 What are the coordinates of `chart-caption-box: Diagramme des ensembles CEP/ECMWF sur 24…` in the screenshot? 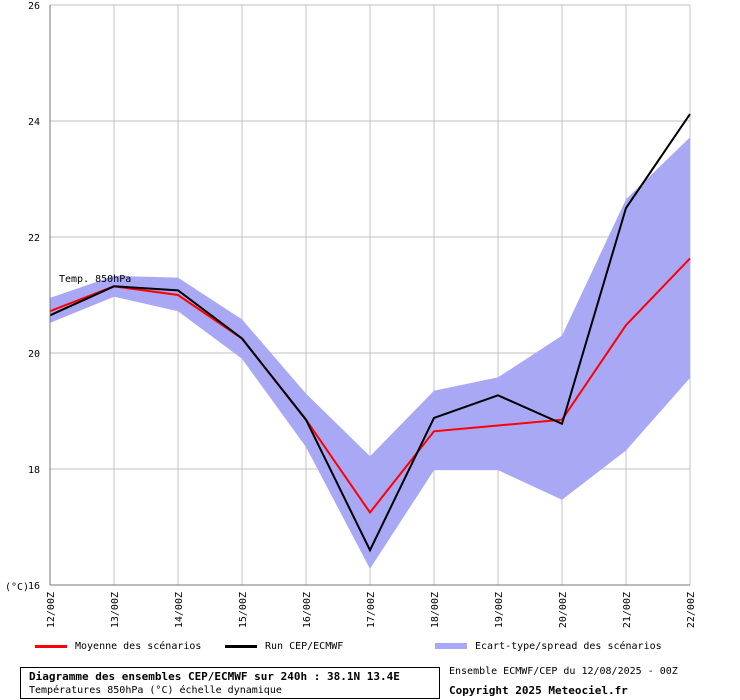 It's located at (230, 683).